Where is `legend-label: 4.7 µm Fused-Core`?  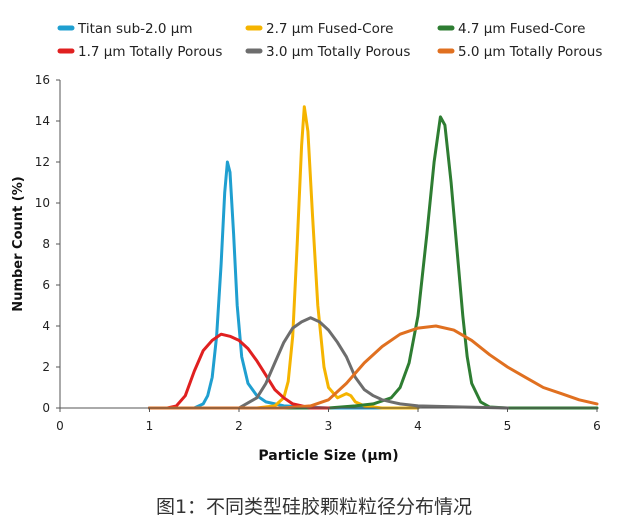 legend-label: 4.7 µm Fused-Core is located at coordinates (521, 29).